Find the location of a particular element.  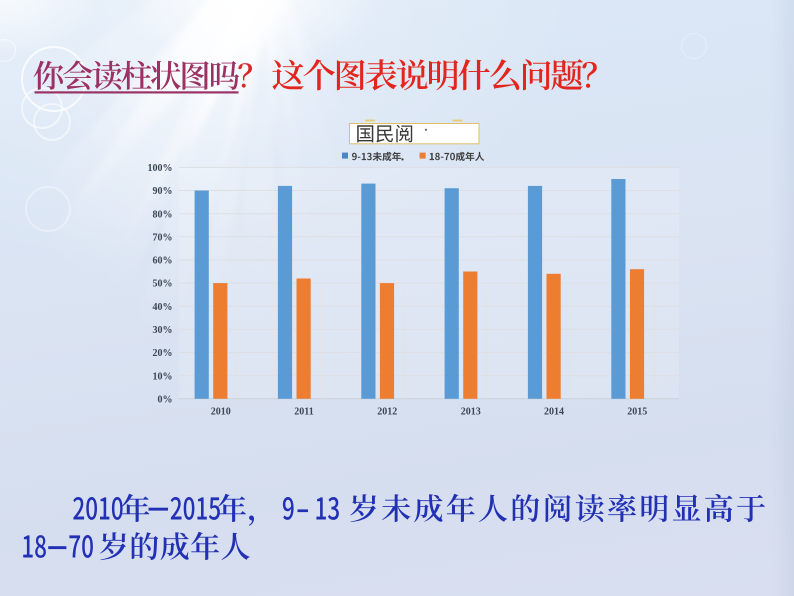

svg-text: 2014 is located at coordinates (554, 412).